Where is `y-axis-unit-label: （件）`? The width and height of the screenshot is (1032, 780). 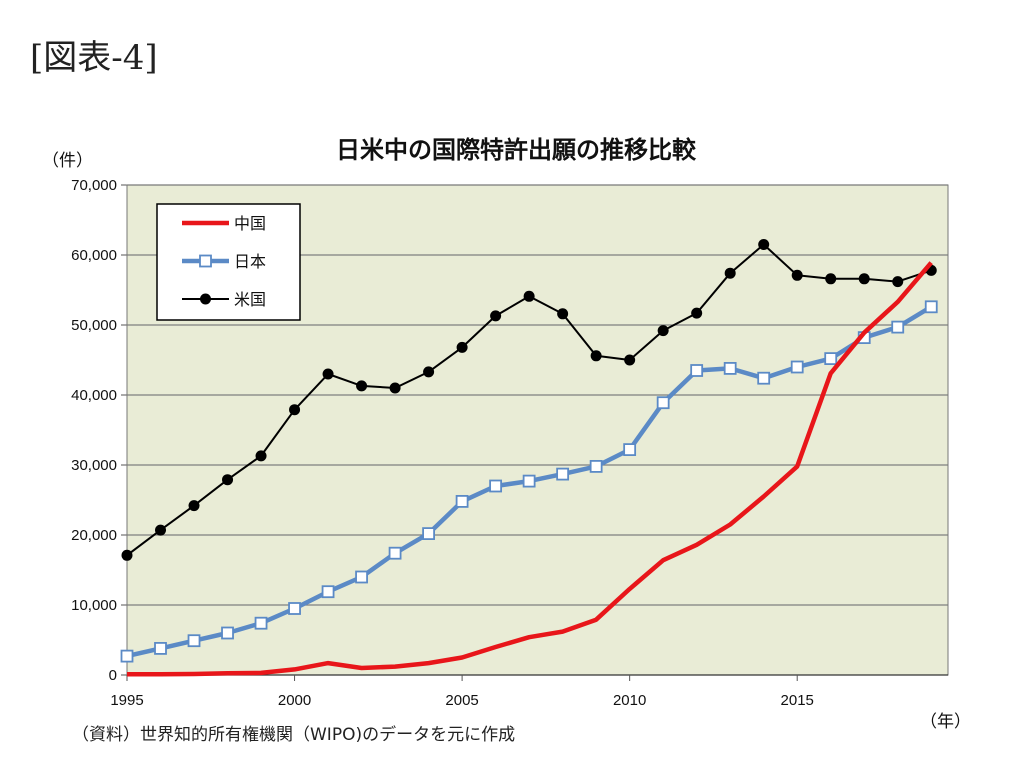
y-axis-unit-label: （件） is located at coordinates (67, 161).